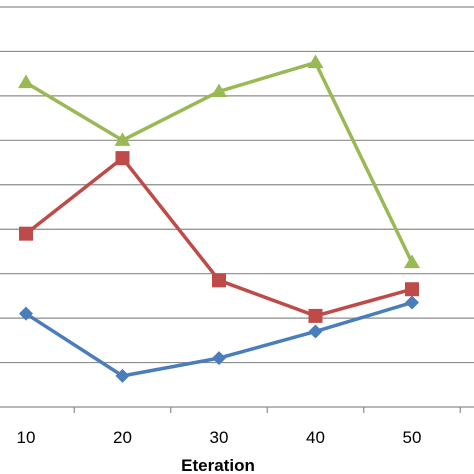 This screenshot has width=474, height=474. Describe the element at coordinates (122, 437) in the screenshot. I see `x-tick-label: 20` at that location.